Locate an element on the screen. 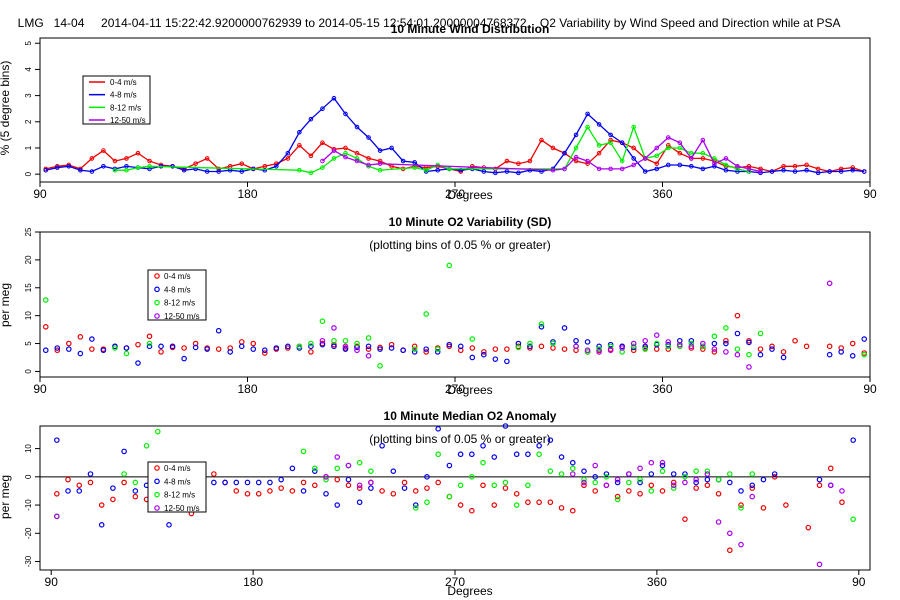 This screenshot has width=900, height=600. p2-x-tick-label: 90 is located at coordinates (52, 582).